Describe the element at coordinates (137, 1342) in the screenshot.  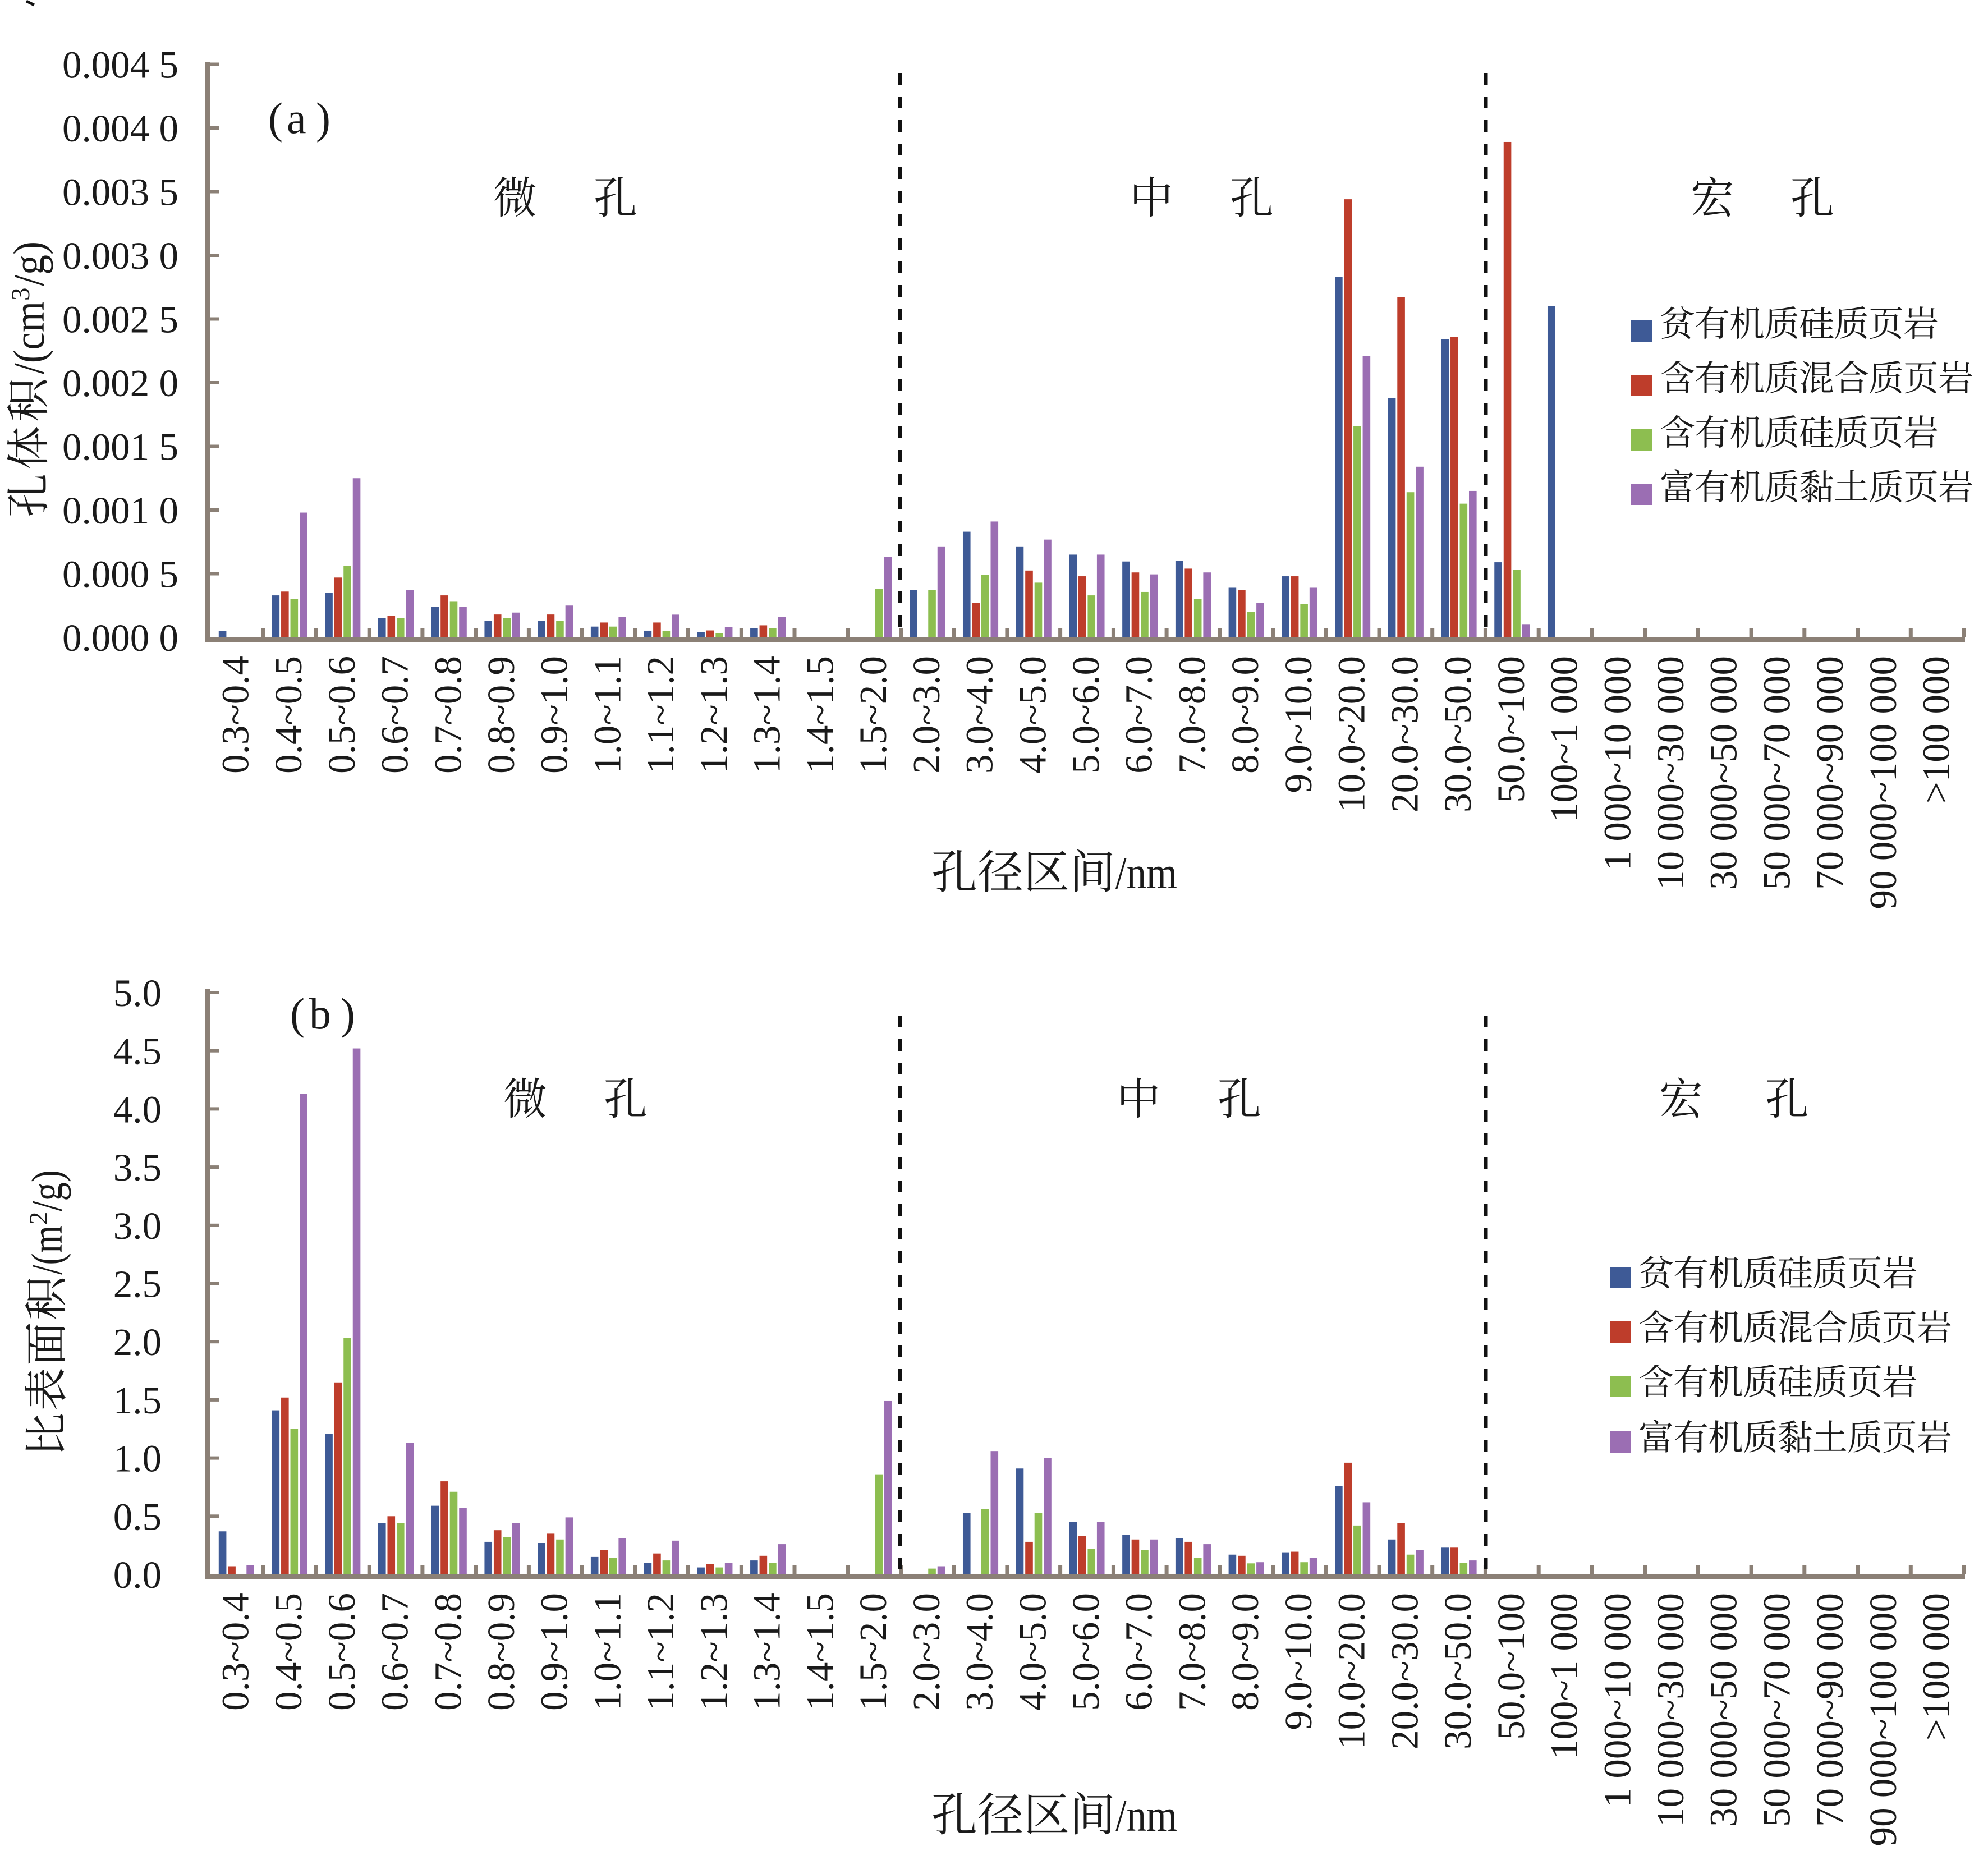
I see `svg-text: 2.0` at that location.